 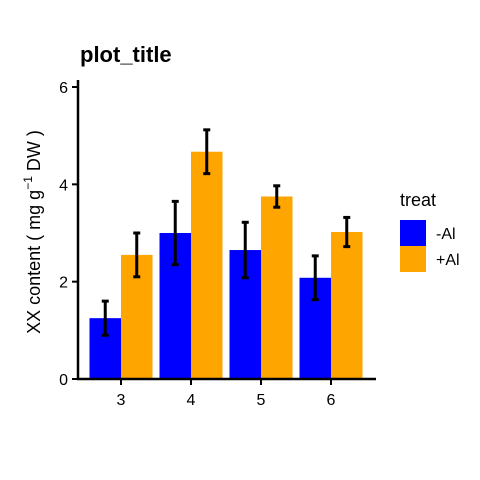 I want to click on x-tick-label-5: 5, so click(x=261, y=400).